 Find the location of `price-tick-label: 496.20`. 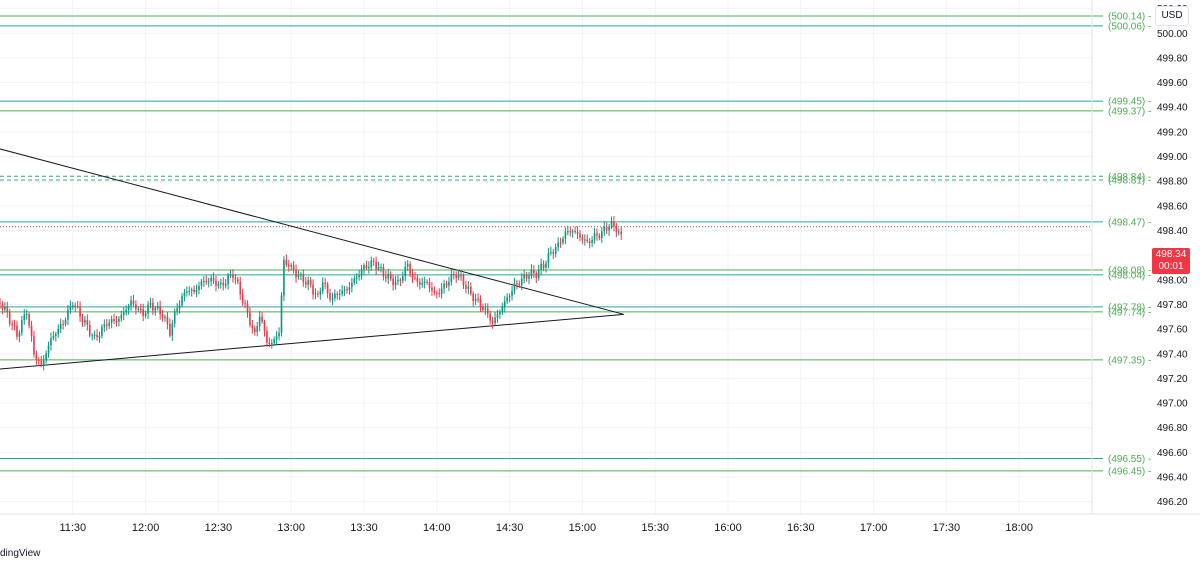

price-tick-label: 496.20 is located at coordinates (1172, 502).